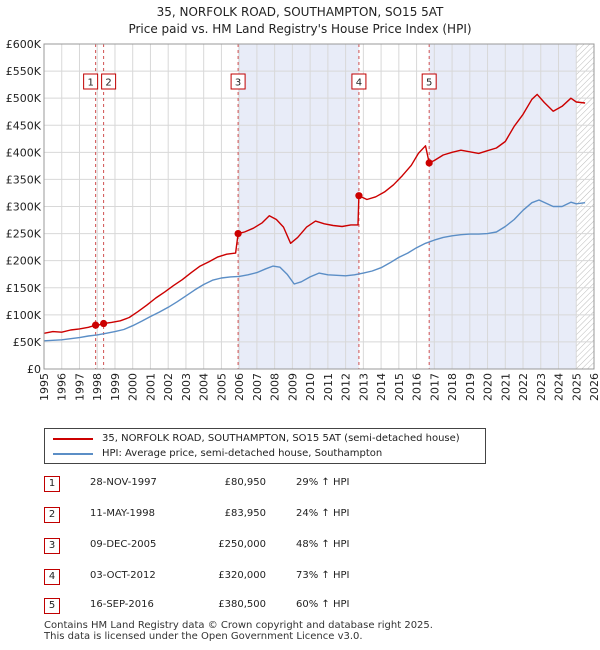  Describe the element at coordinates (24, 288) in the screenshot. I see `y-tick-label: £150K` at that location.